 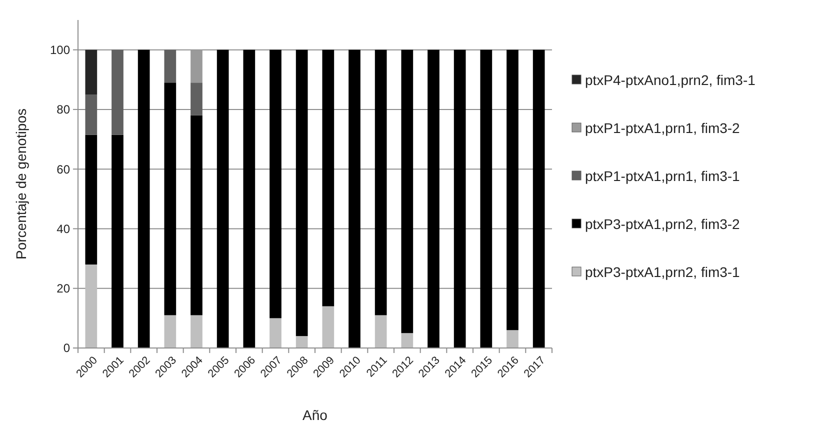 What do you see at coordinates (662, 272) in the screenshot?
I see `legend-label: ptxP3-ptxA1,prn2, fim3-1` at bounding box center [662, 272].